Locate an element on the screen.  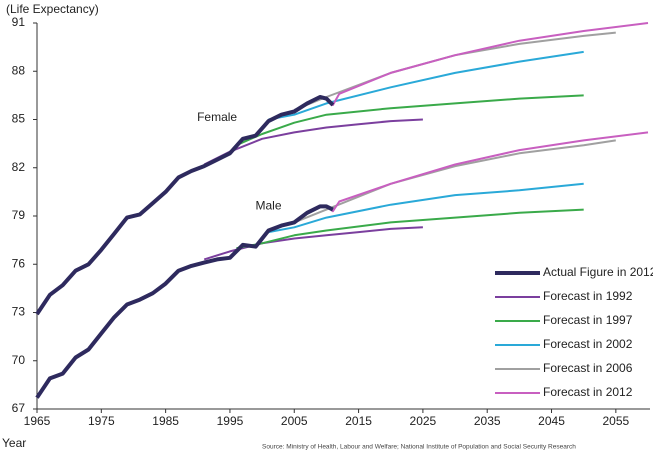
y-tick-label: 82 is located at coordinates (19, 167).